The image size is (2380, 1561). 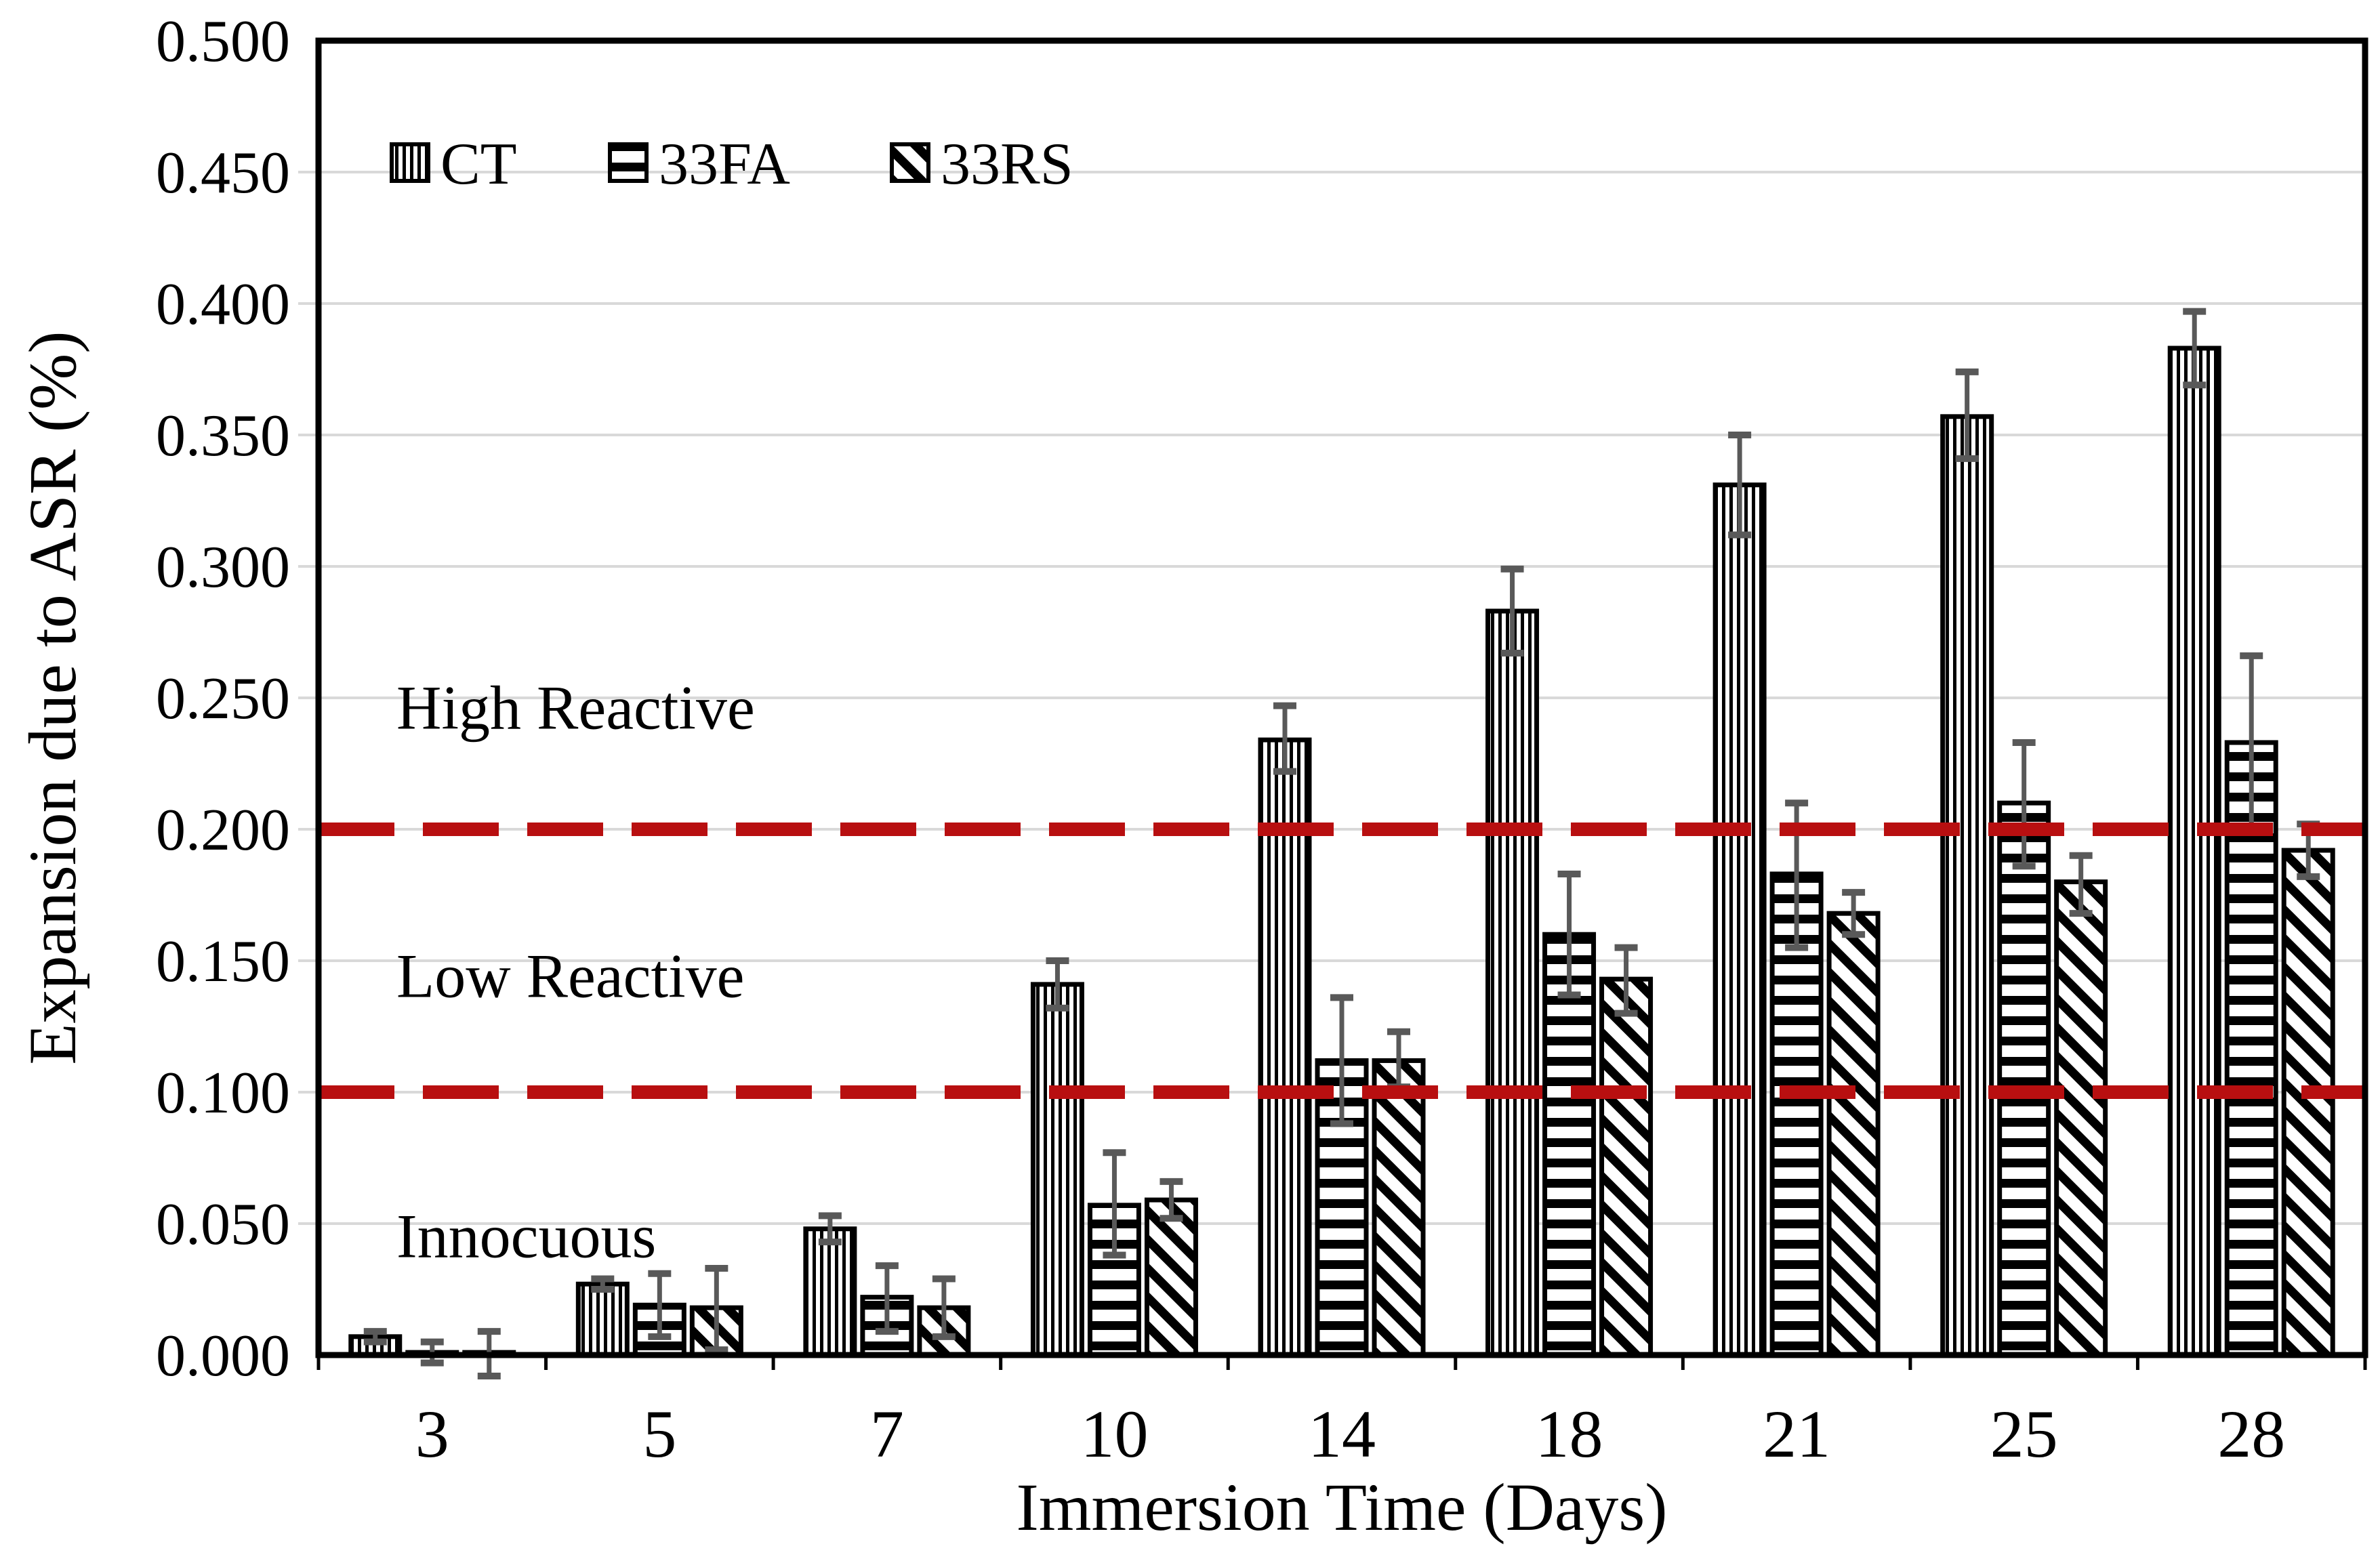 What do you see at coordinates (887, 1434) in the screenshot?
I see `x-tick-label: 7` at bounding box center [887, 1434].